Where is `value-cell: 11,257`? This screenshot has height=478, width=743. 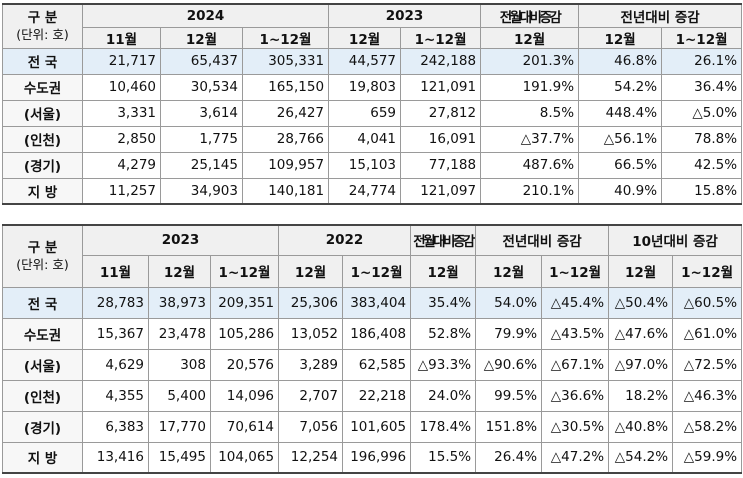 value-cell: 11,257 is located at coordinates (121, 191).